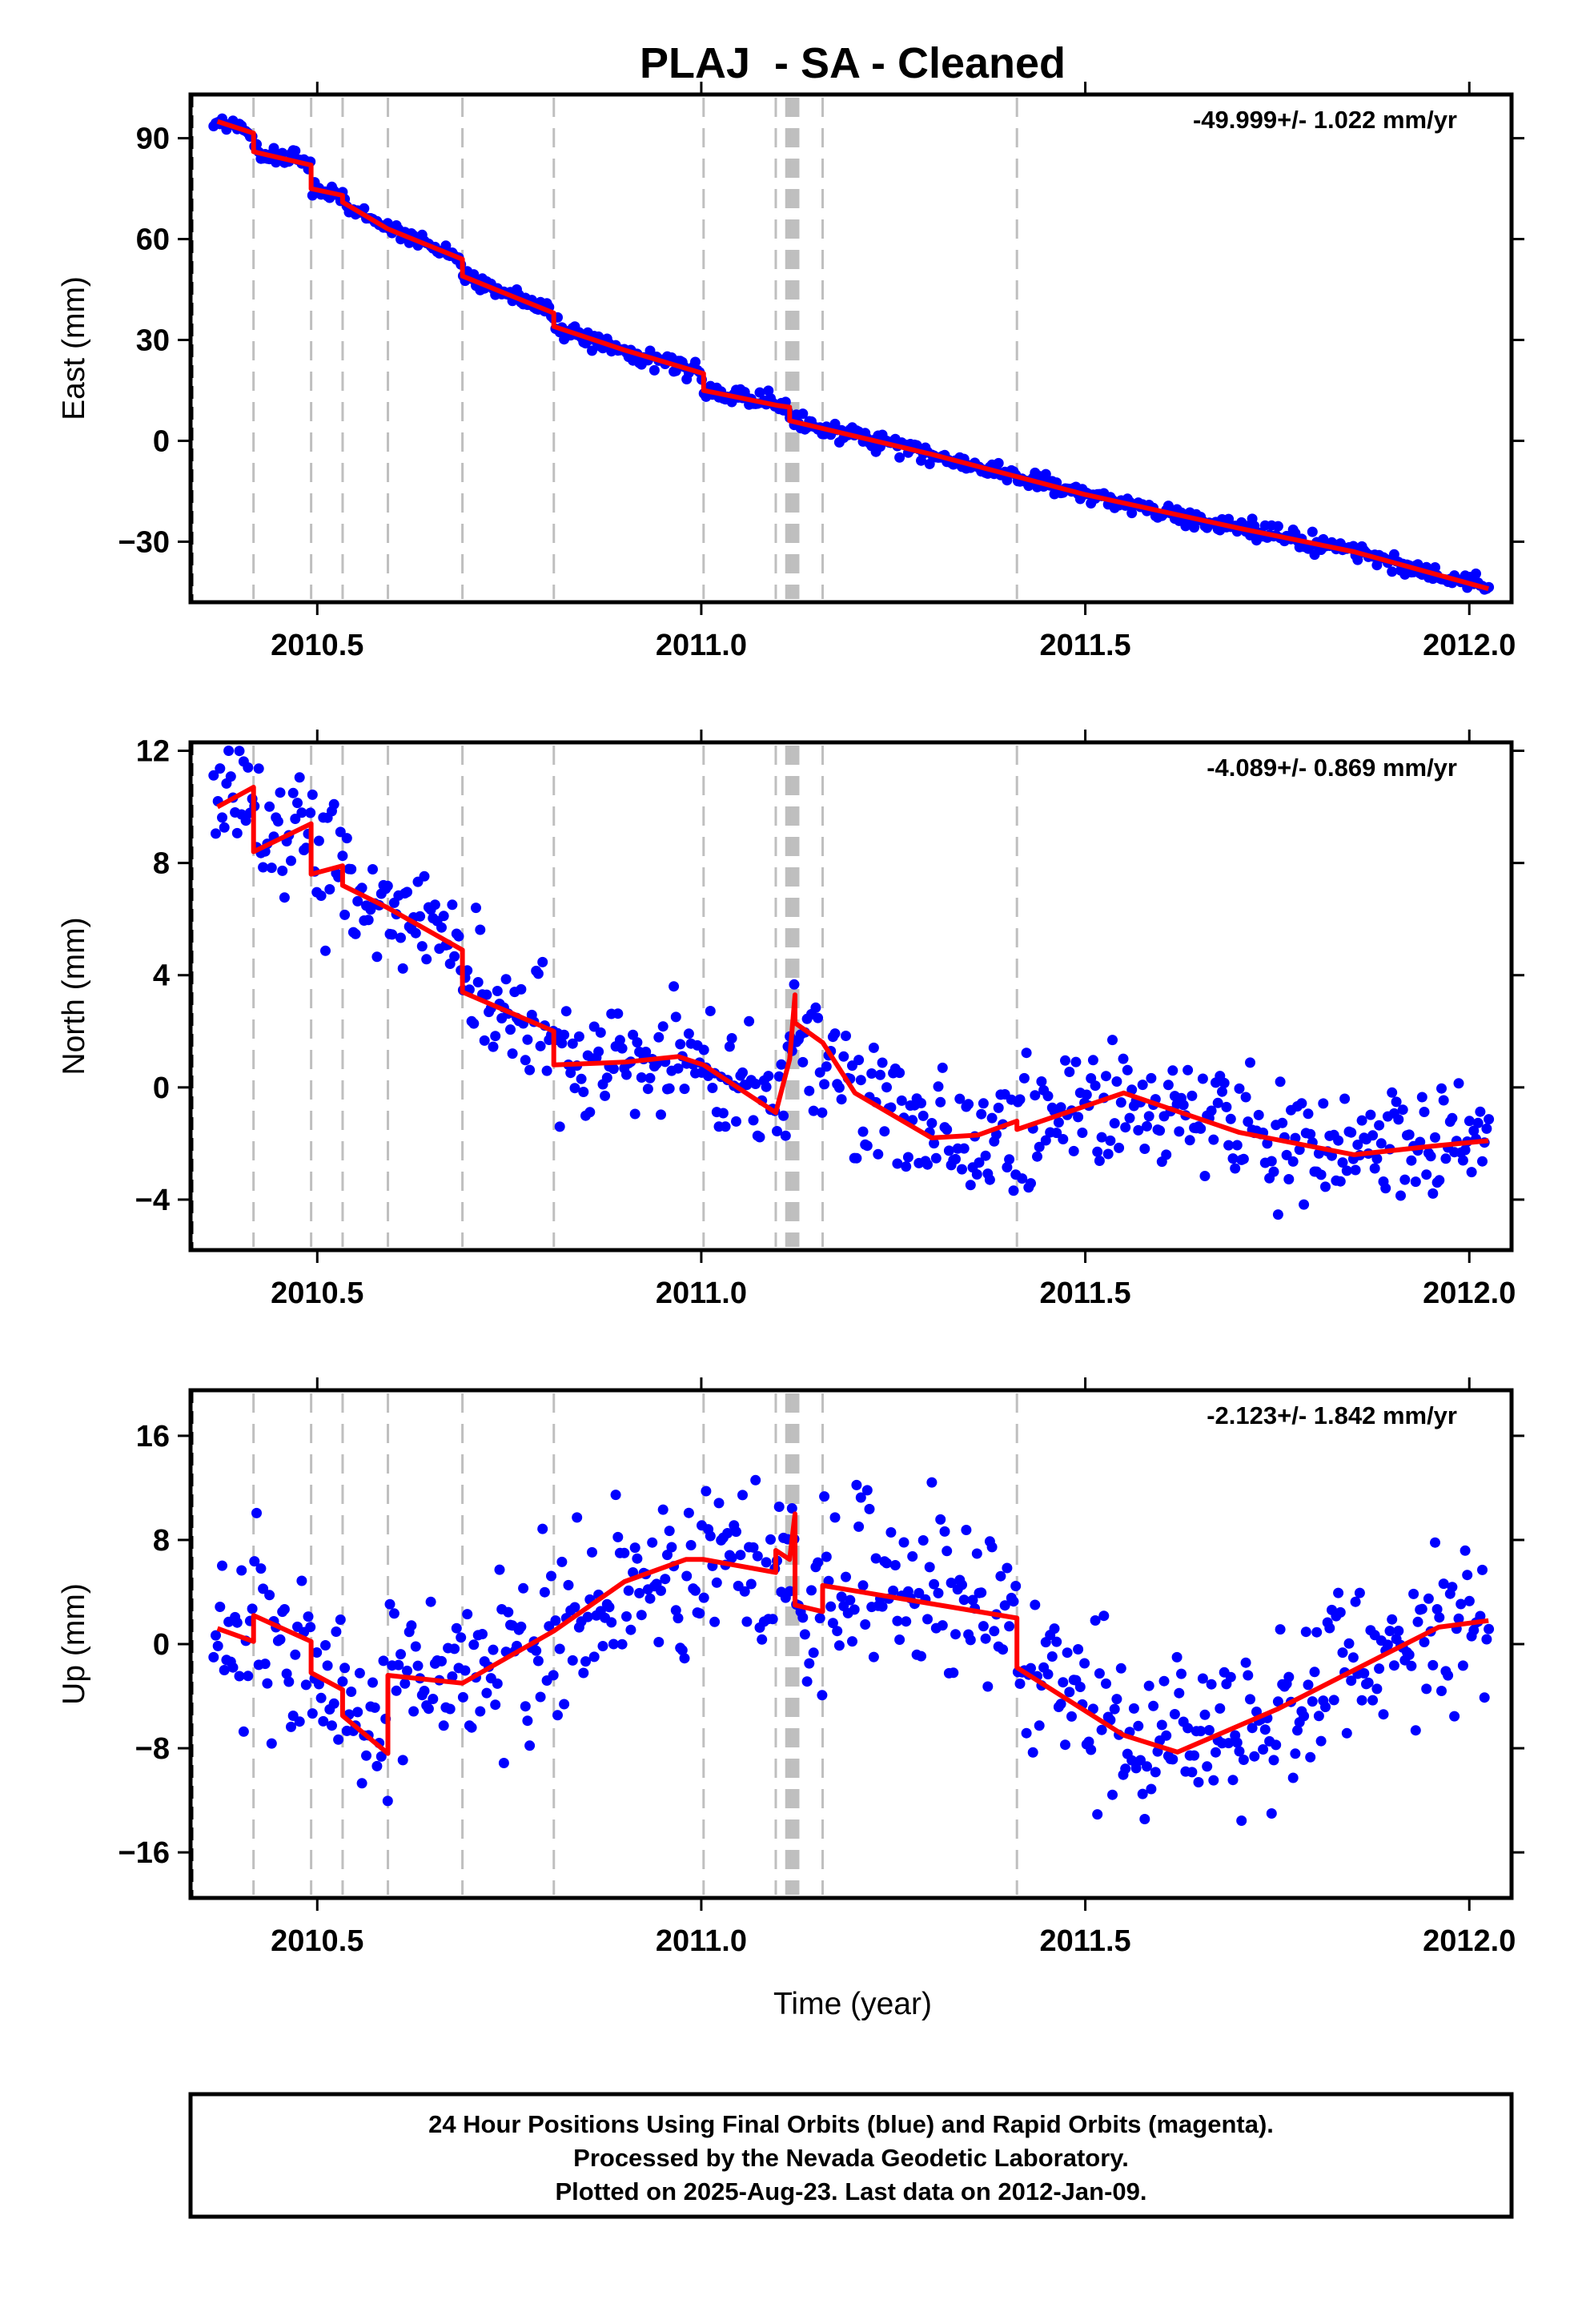 The image size is (1582, 2324). I want to click on x-tick-label: 2010.5, so click(317, 1941).